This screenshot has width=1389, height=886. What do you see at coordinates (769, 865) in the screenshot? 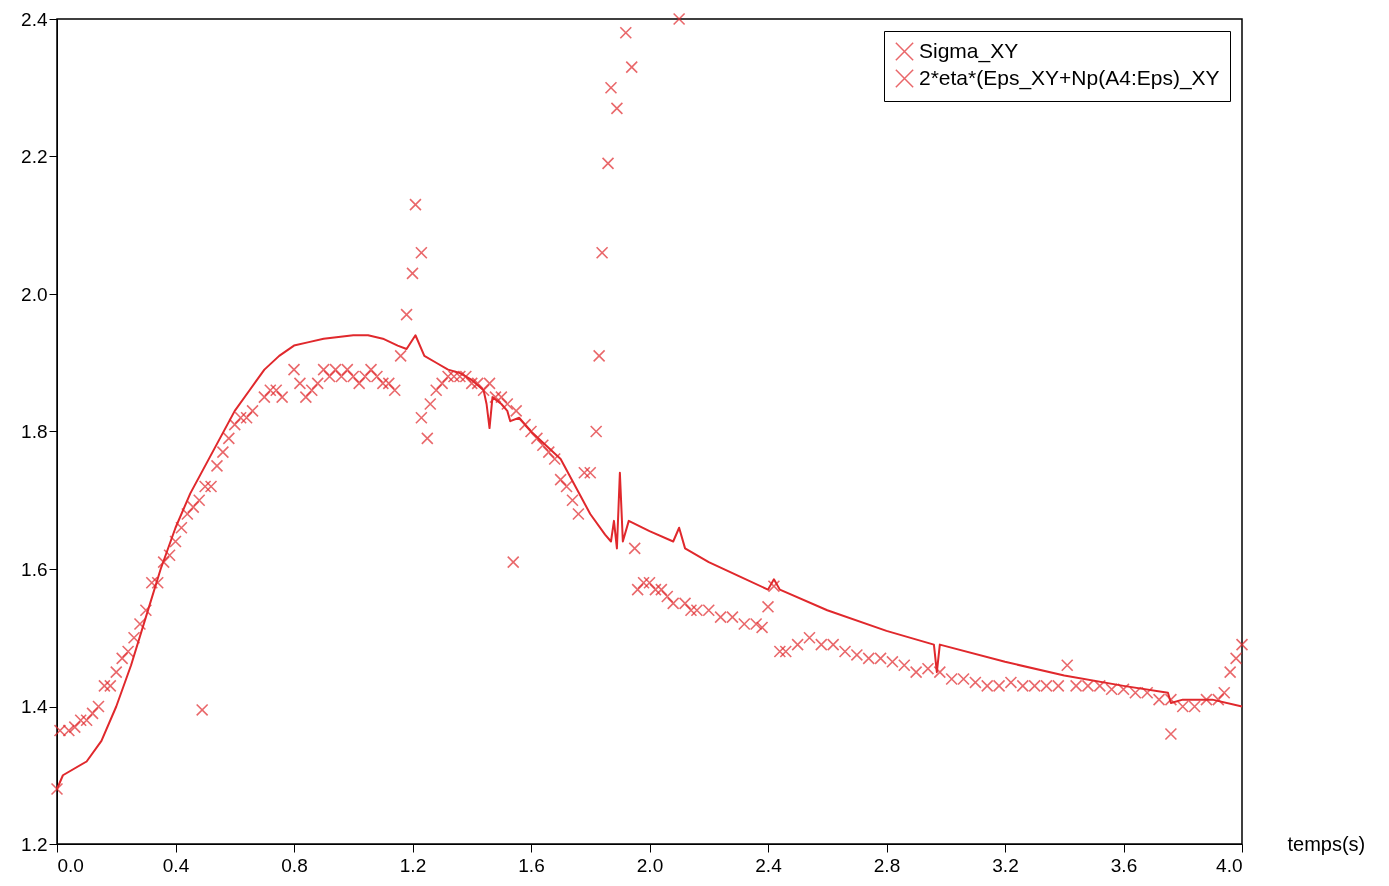
I see `x-tick-label: 2.4` at bounding box center [769, 865].